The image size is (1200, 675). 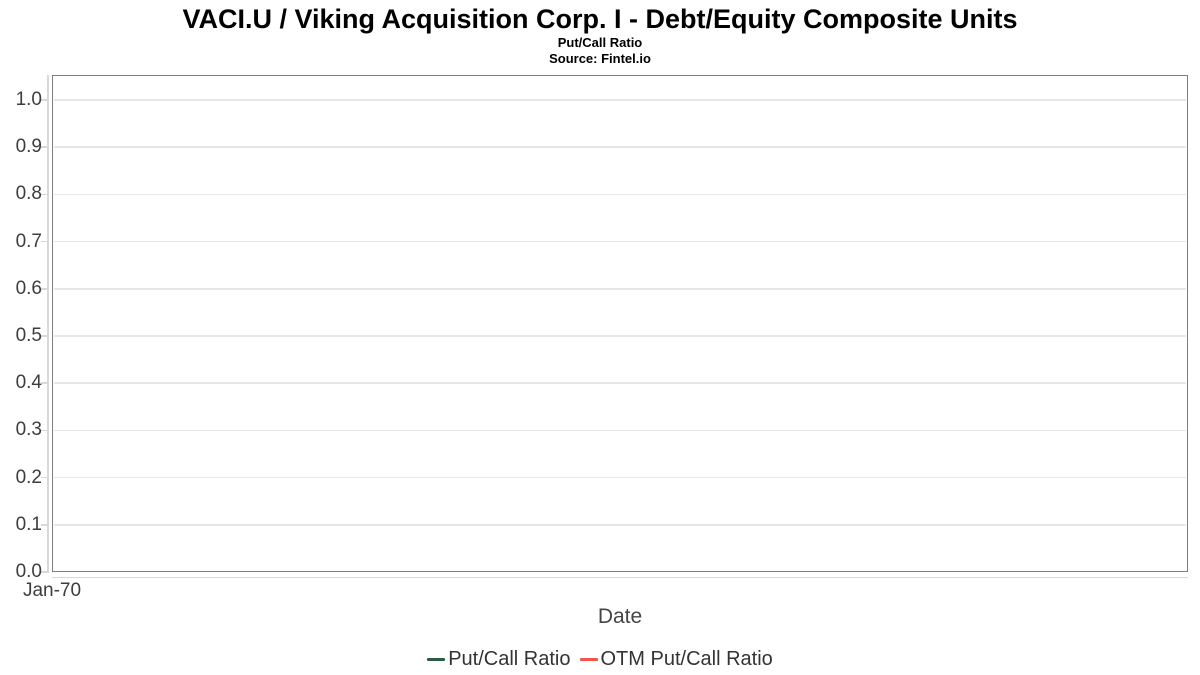 I want to click on legend-label-otm-put-call-ratio: OTM Put/Call Ratio, so click(x=686, y=658).